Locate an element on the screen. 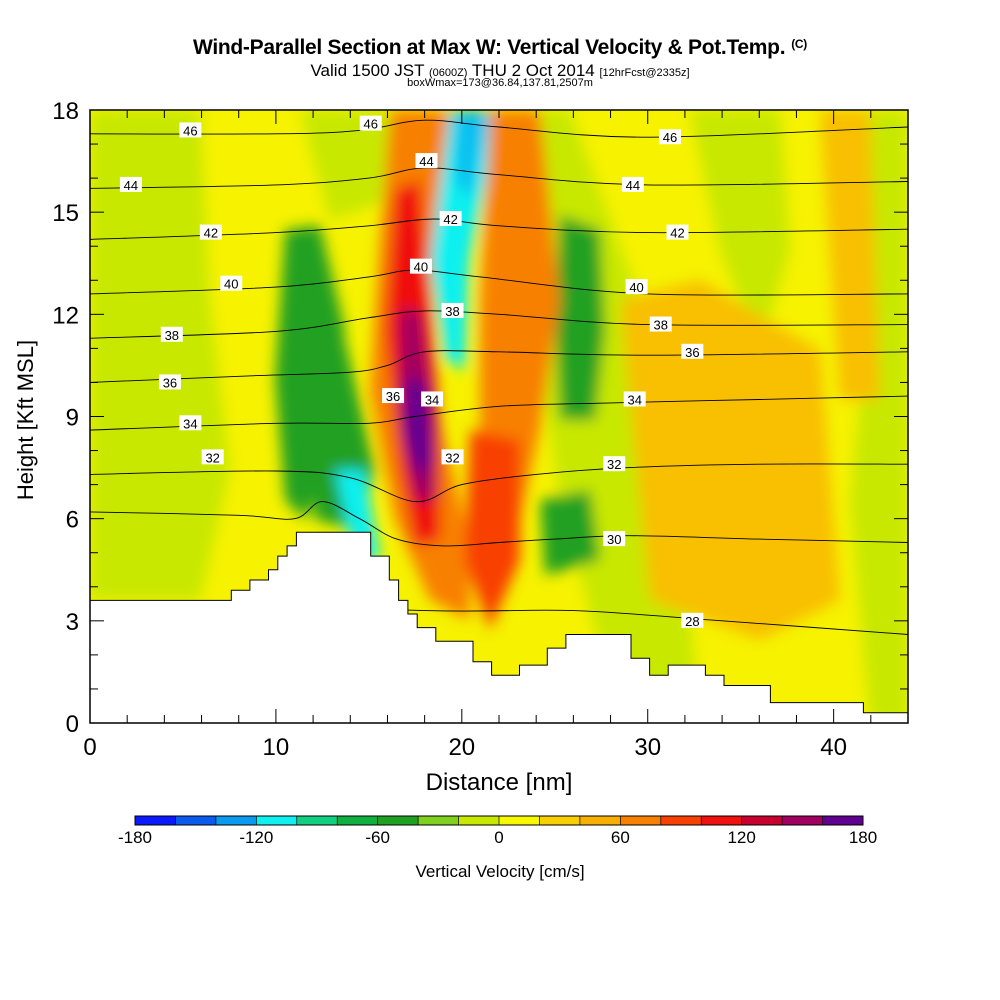  colorbar: -180 -120 -60 0 60 120 180 is located at coordinates (497, 831).